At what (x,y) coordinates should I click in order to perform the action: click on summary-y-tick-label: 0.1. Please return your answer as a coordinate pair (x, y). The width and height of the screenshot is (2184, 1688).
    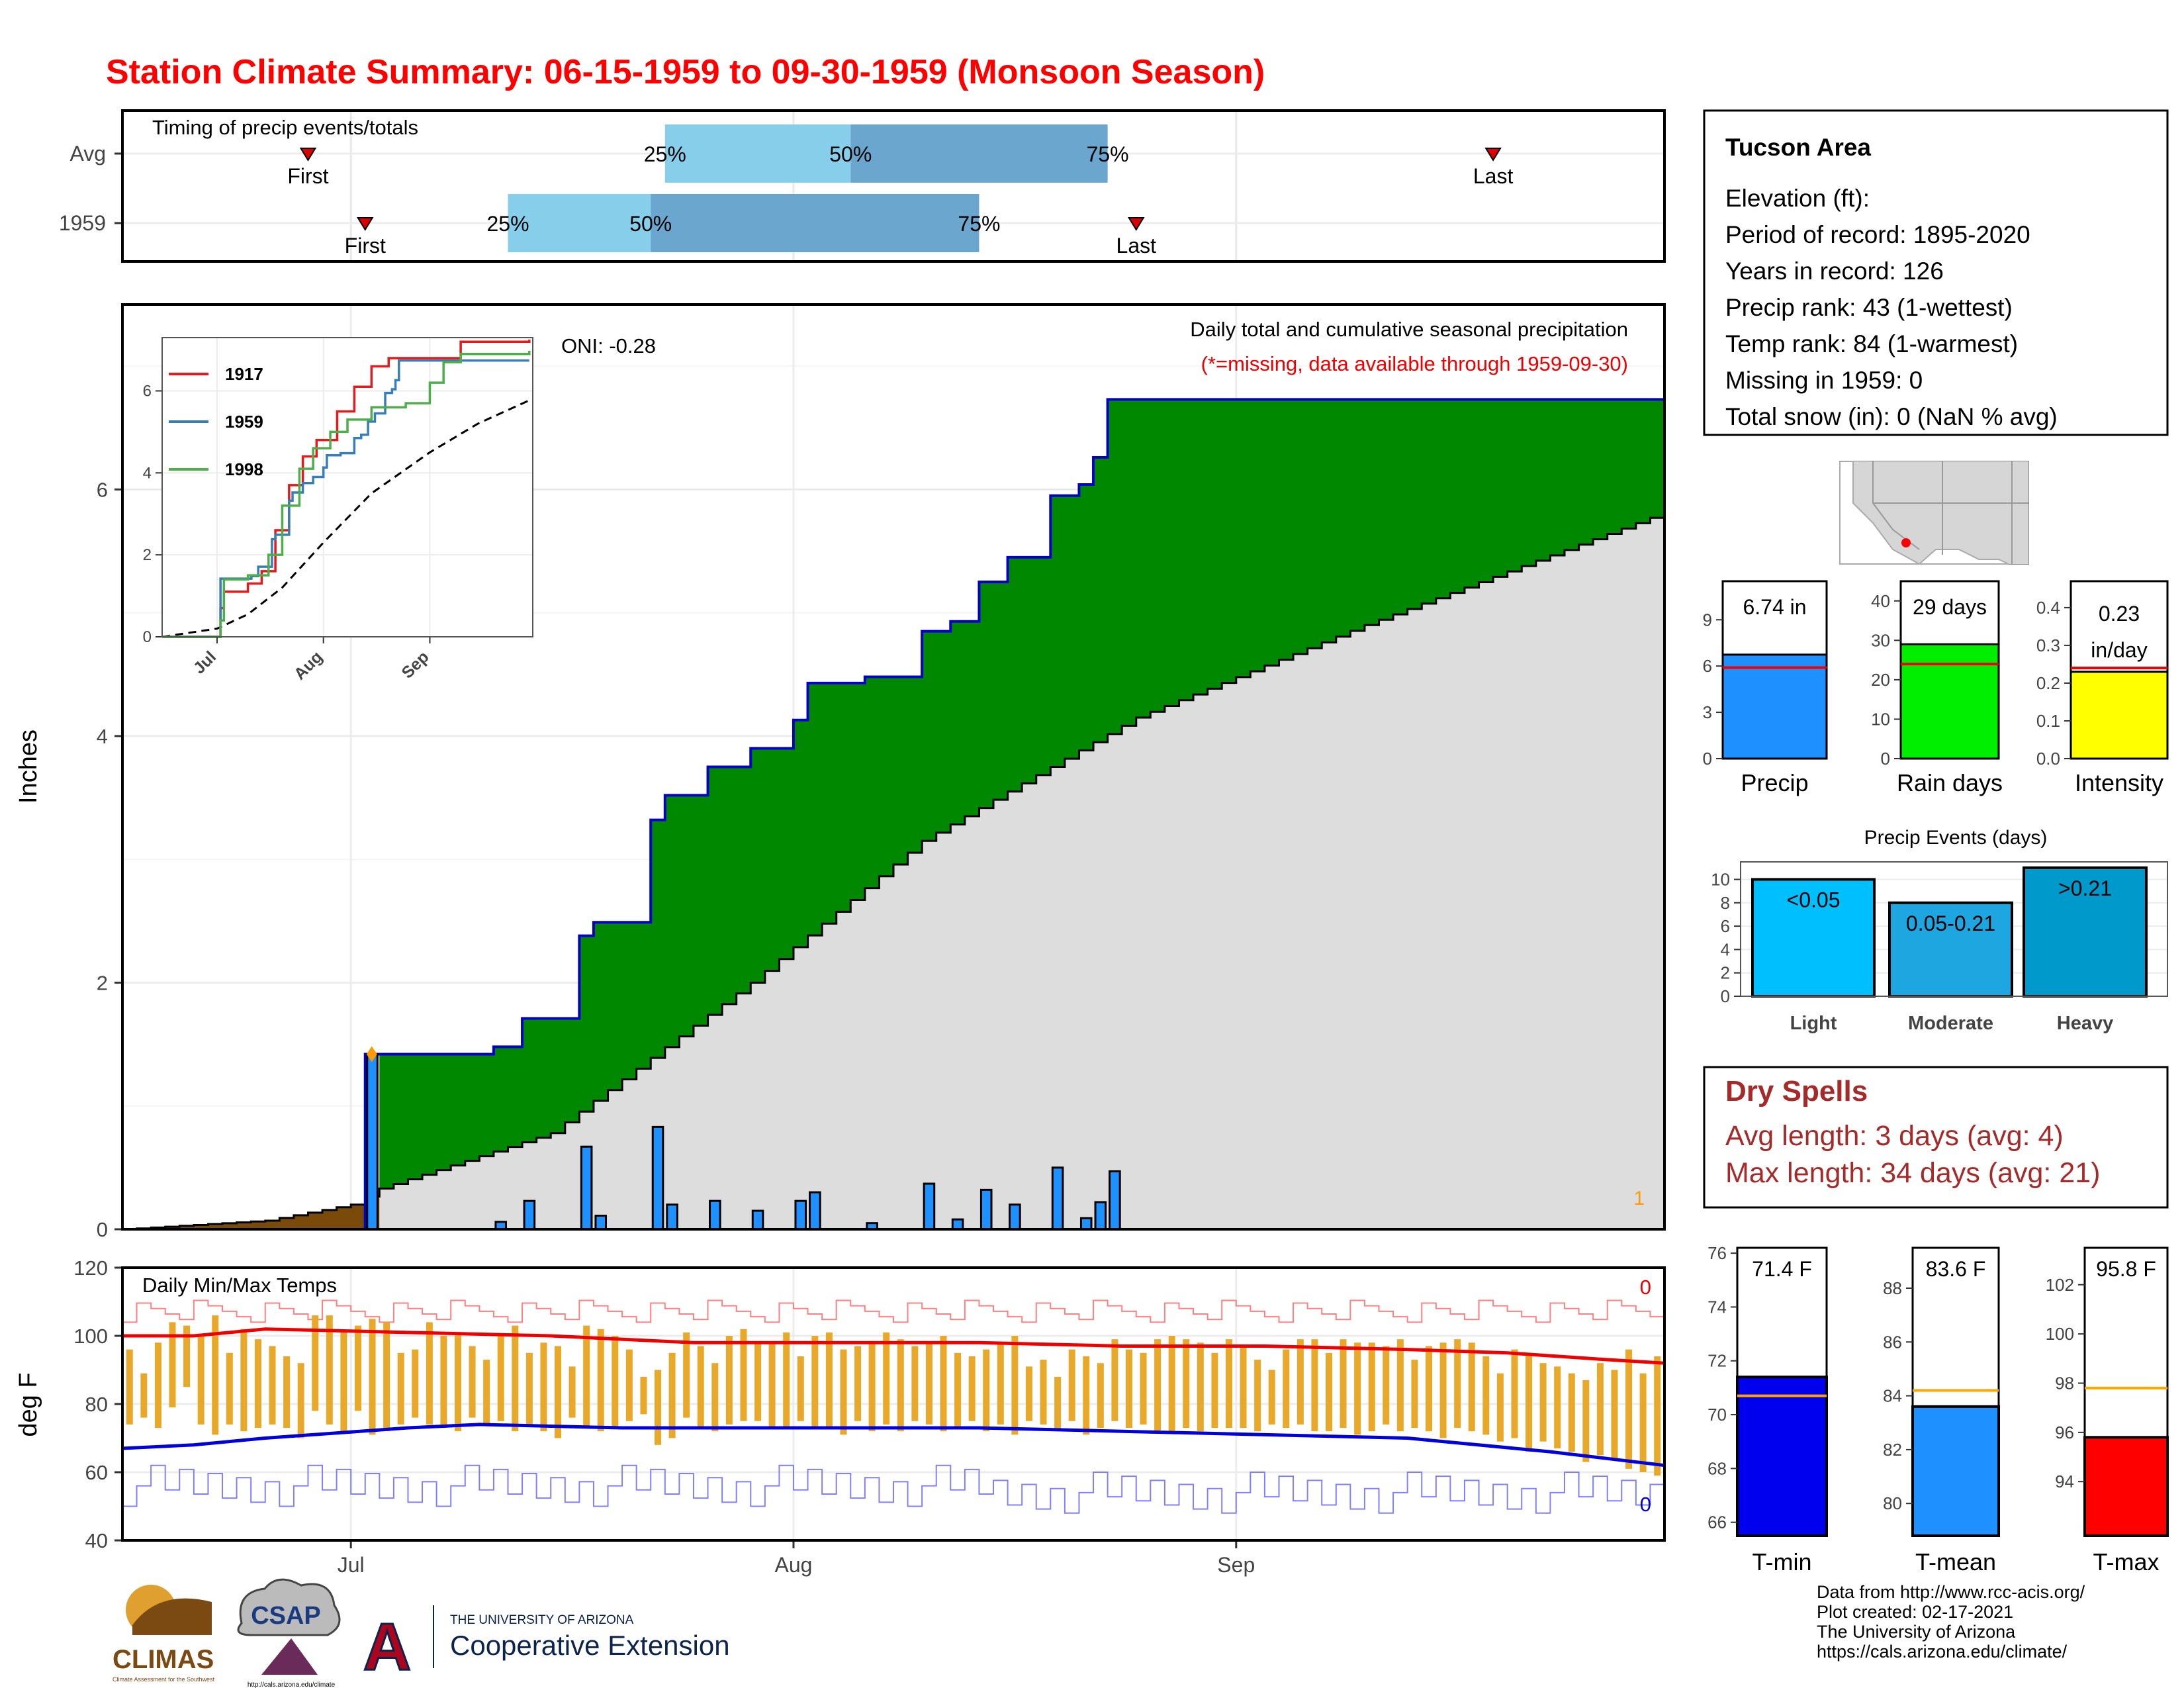
    Looking at the image, I should click on (2048, 721).